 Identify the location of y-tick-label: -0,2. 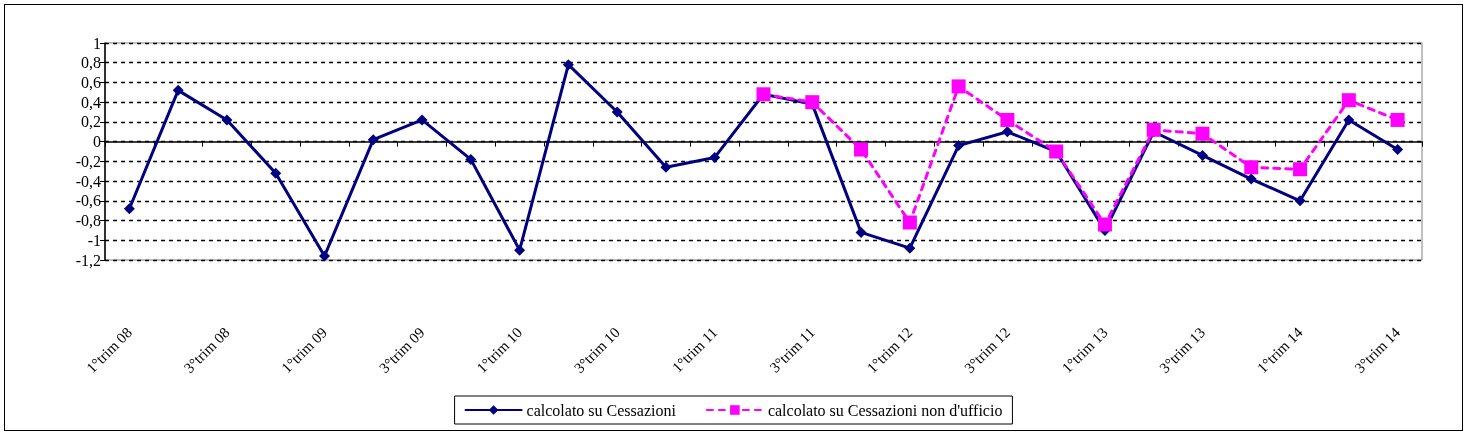
(88, 161).